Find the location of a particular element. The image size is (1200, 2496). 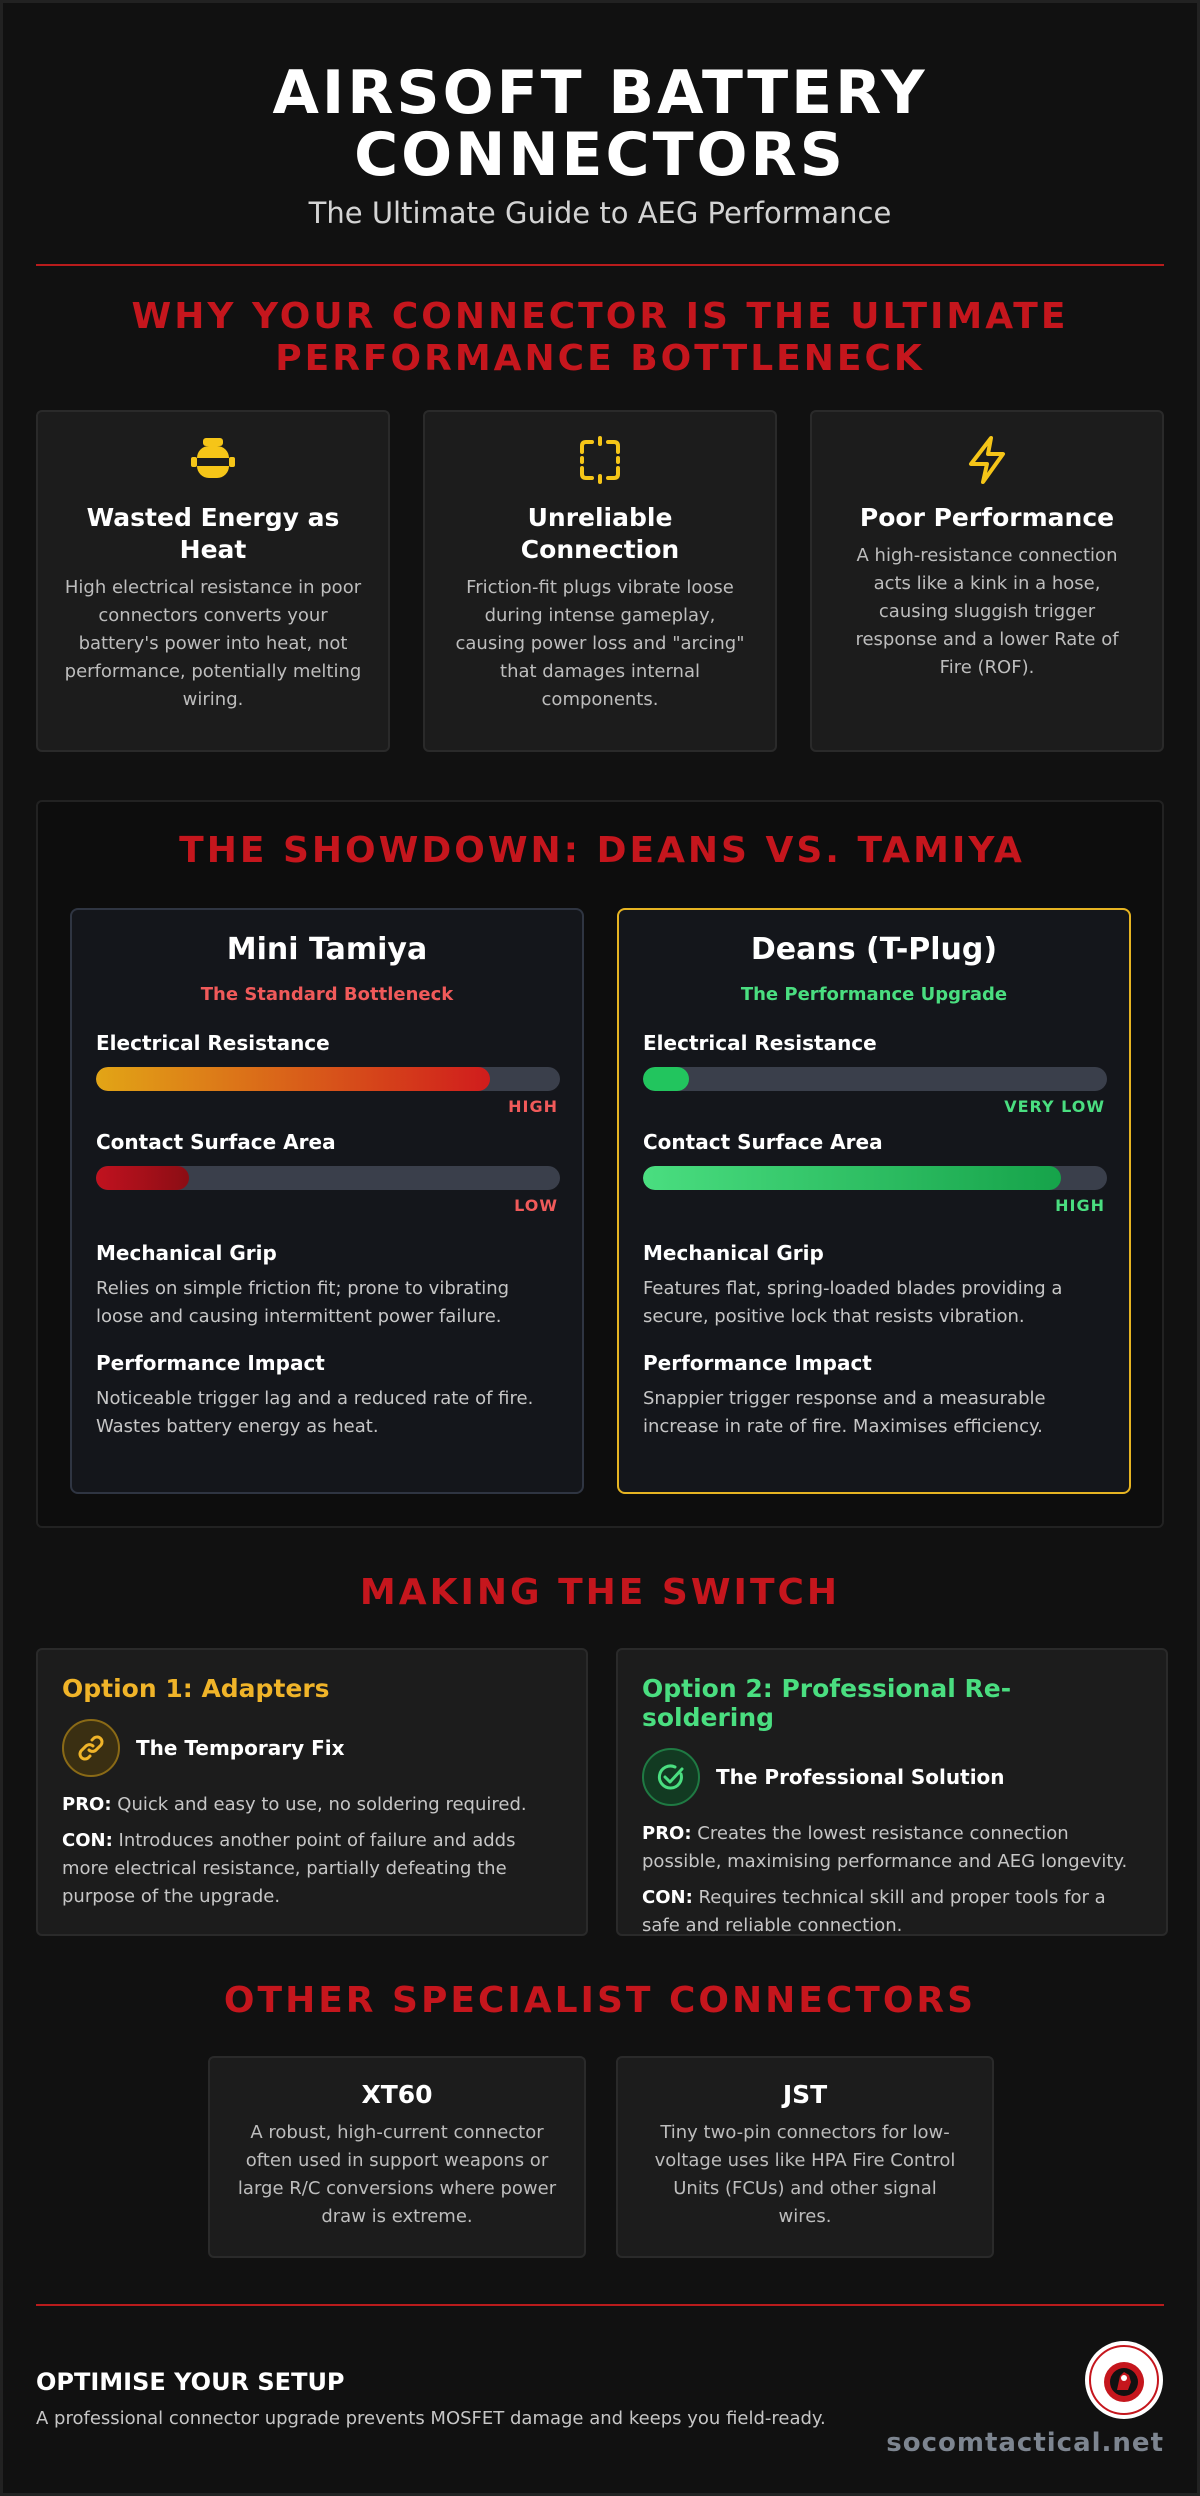

tamiya-resistance-bar is located at coordinates (328, 1079).